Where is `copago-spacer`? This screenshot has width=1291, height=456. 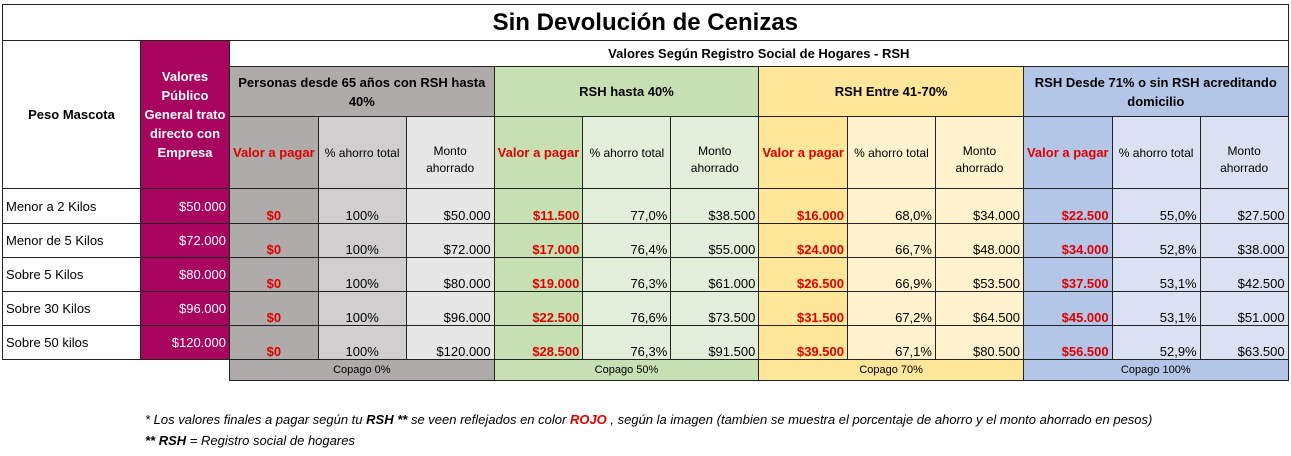
copago-spacer is located at coordinates (116, 370).